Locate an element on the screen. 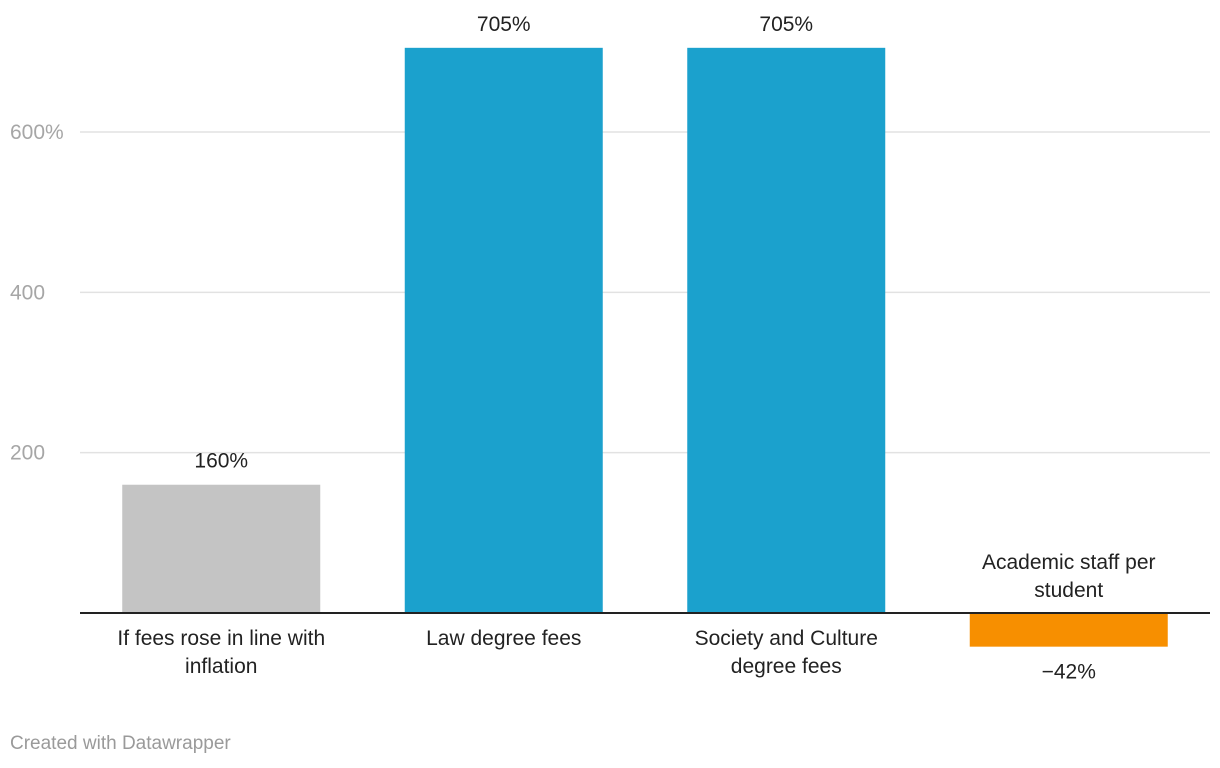 The image size is (1220, 768). value-label-4: −42% is located at coordinates (1069, 672).